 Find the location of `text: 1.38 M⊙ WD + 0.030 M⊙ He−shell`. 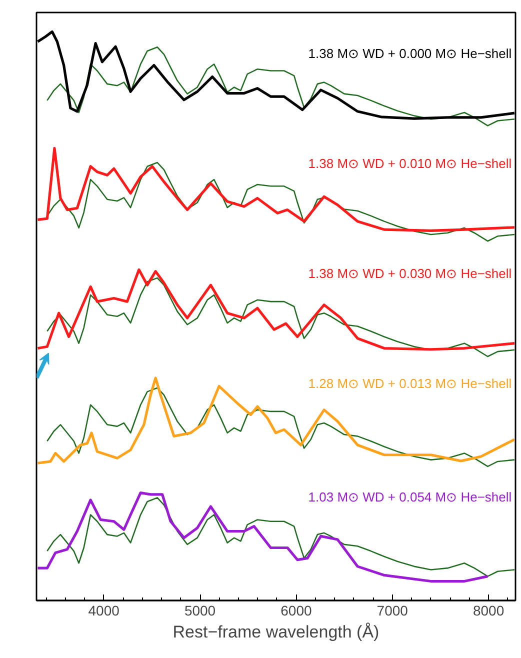

text: 1.38 M⊙ WD + 0.030 M⊙ He−shell is located at coordinates (410, 274).